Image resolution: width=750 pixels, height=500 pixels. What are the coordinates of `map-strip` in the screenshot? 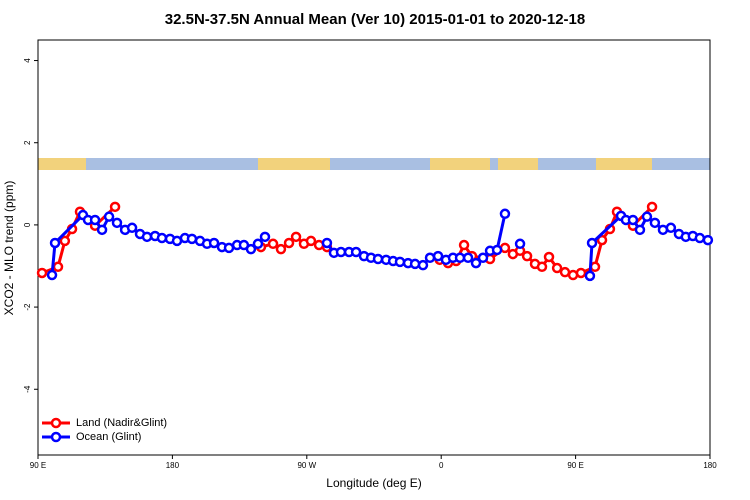 It's located at (374, 164).